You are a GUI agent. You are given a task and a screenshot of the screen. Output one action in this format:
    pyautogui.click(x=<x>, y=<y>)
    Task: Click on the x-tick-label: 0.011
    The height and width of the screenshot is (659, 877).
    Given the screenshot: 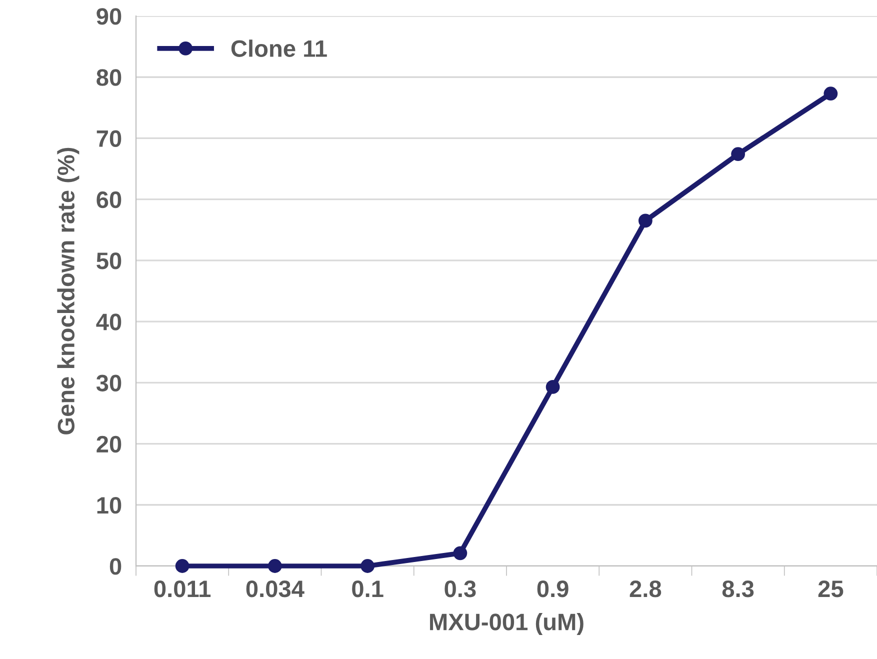 What is the action you would take?
    pyautogui.click(x=182, y=589)
    